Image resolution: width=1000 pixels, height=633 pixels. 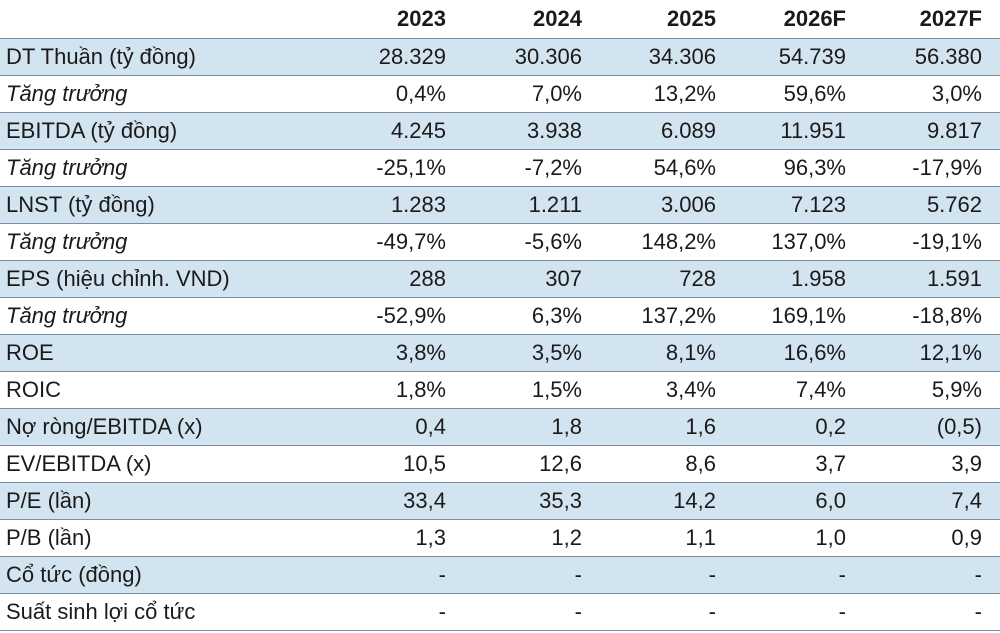 What do you see at coordinates (666, 575) in the screenshot?
I see `value-cell-2025: -` at bounding box center [666, 575].